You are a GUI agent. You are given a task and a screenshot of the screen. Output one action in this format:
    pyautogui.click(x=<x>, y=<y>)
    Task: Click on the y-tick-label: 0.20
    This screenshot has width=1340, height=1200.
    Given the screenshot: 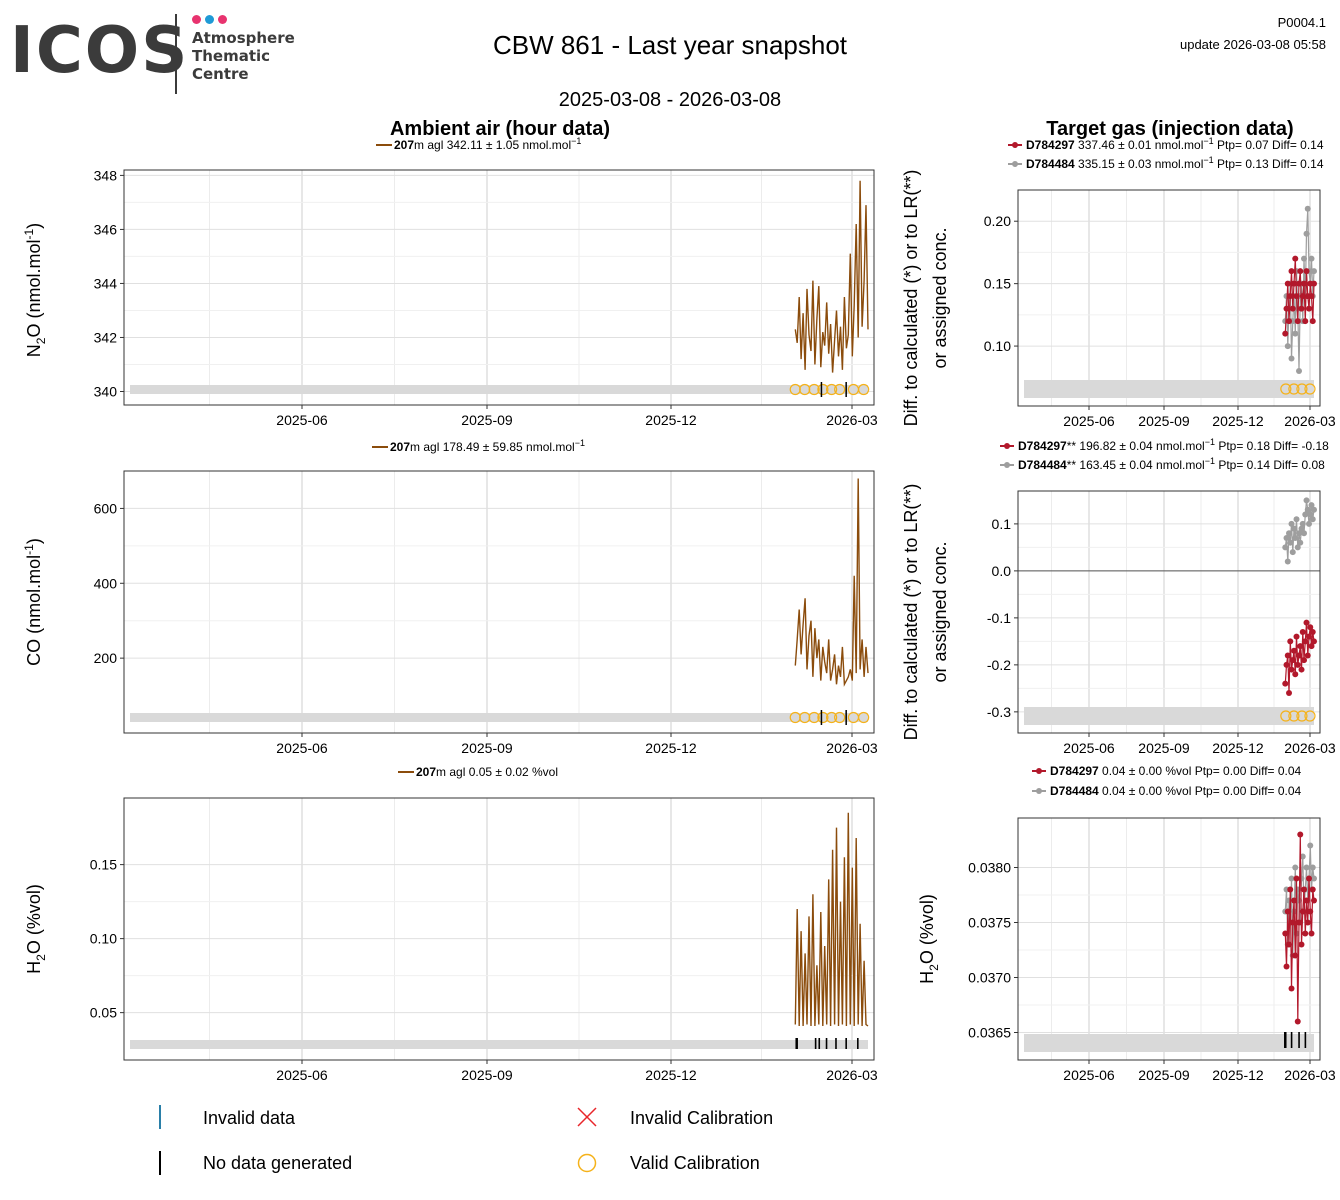 What is the action you would take?
    pyautogui.click(x=997, y=221)
    